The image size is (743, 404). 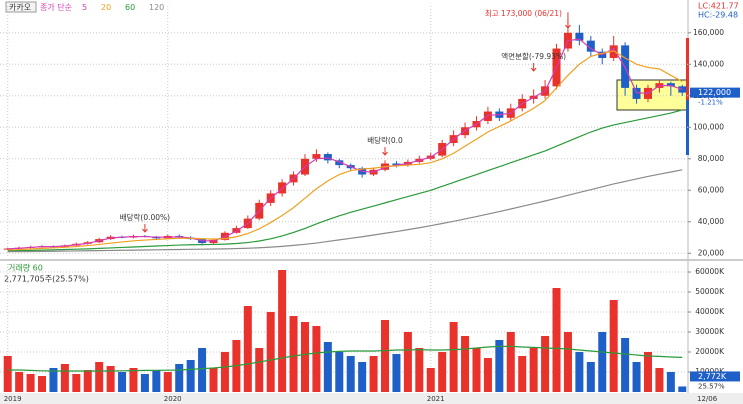 What do you see at coordinates (708, 63) in the screenshot?
I see `y-tick-label: 140,000` at bounding box center [708, 63].